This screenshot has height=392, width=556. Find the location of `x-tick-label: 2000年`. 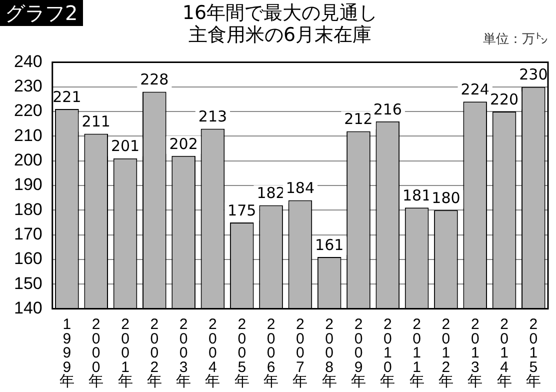

x-tick-label: 2000年 is located at coordinates (96, 353).